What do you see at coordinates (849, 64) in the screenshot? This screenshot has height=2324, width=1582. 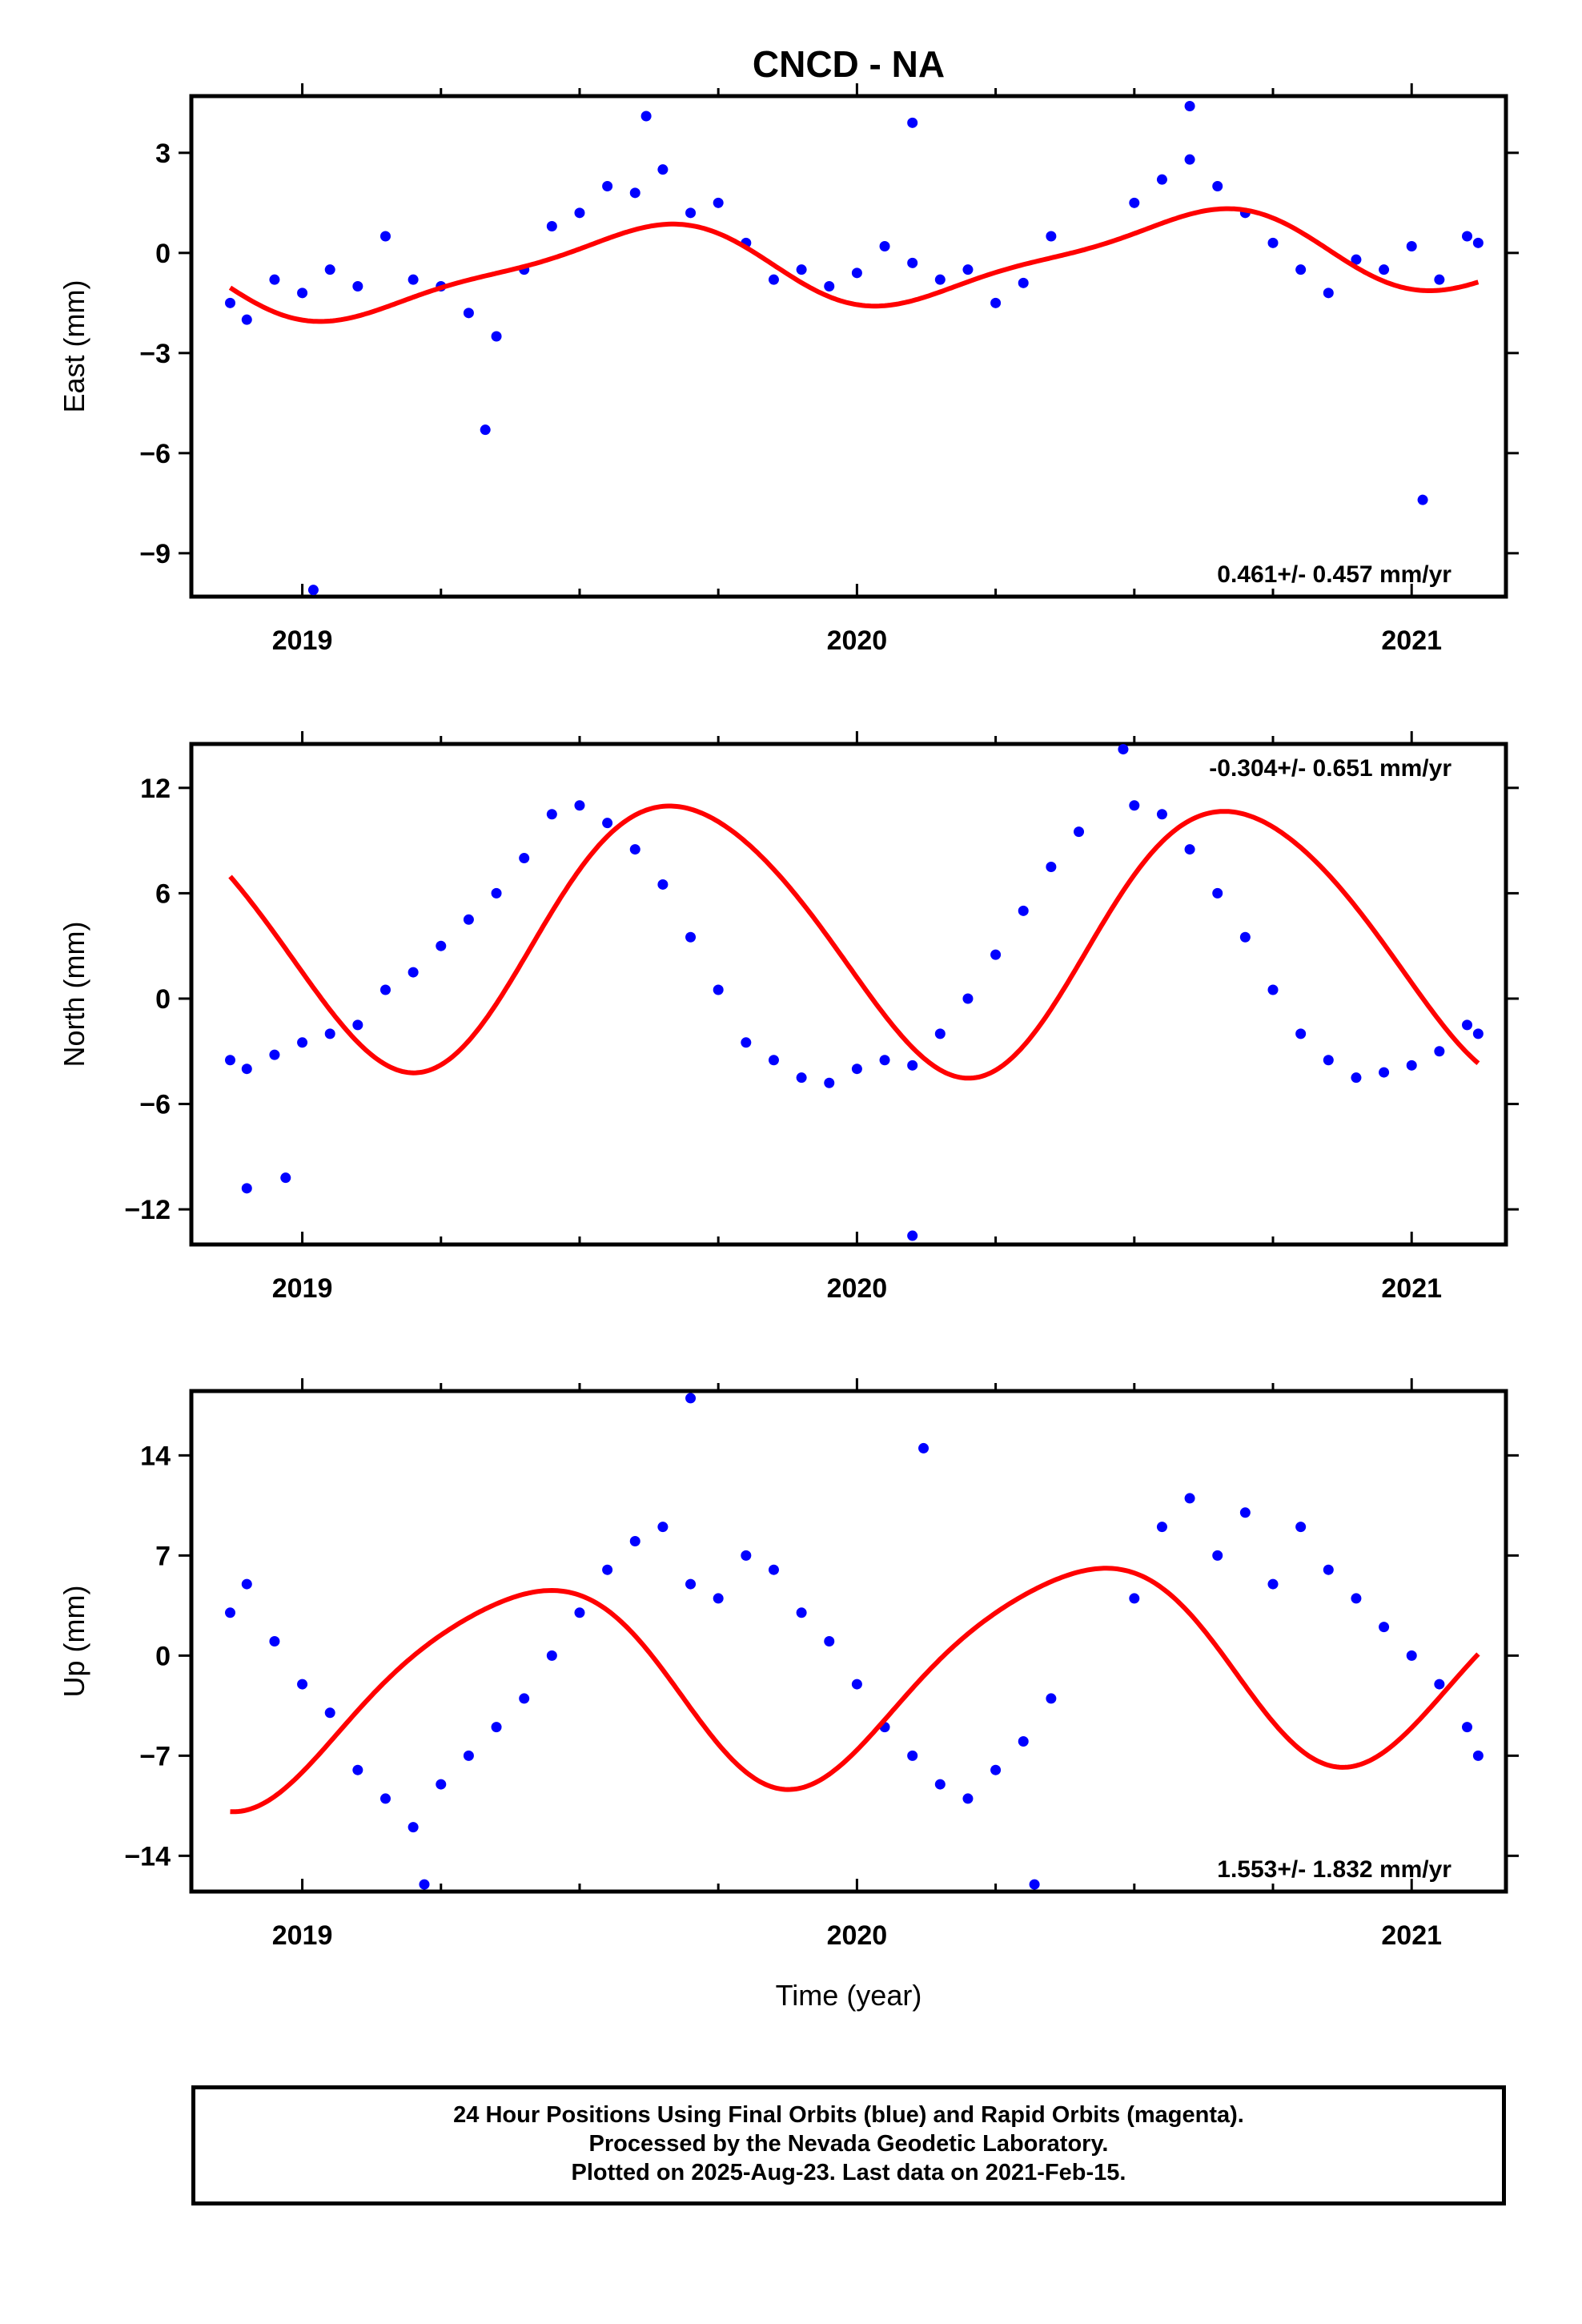 I see `chart-title: CNCD - NA` at bounding box center [849, 64].